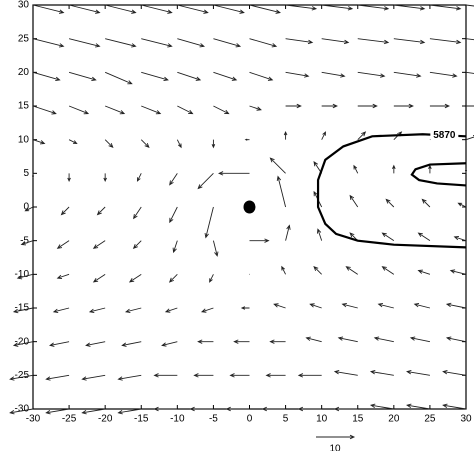 The height and width of the screenshot is (451, 474). What do you see at coordinates (286, 419) in the screenshot?
I see `x-tick-label: 5` at bounding box center [286, 419].